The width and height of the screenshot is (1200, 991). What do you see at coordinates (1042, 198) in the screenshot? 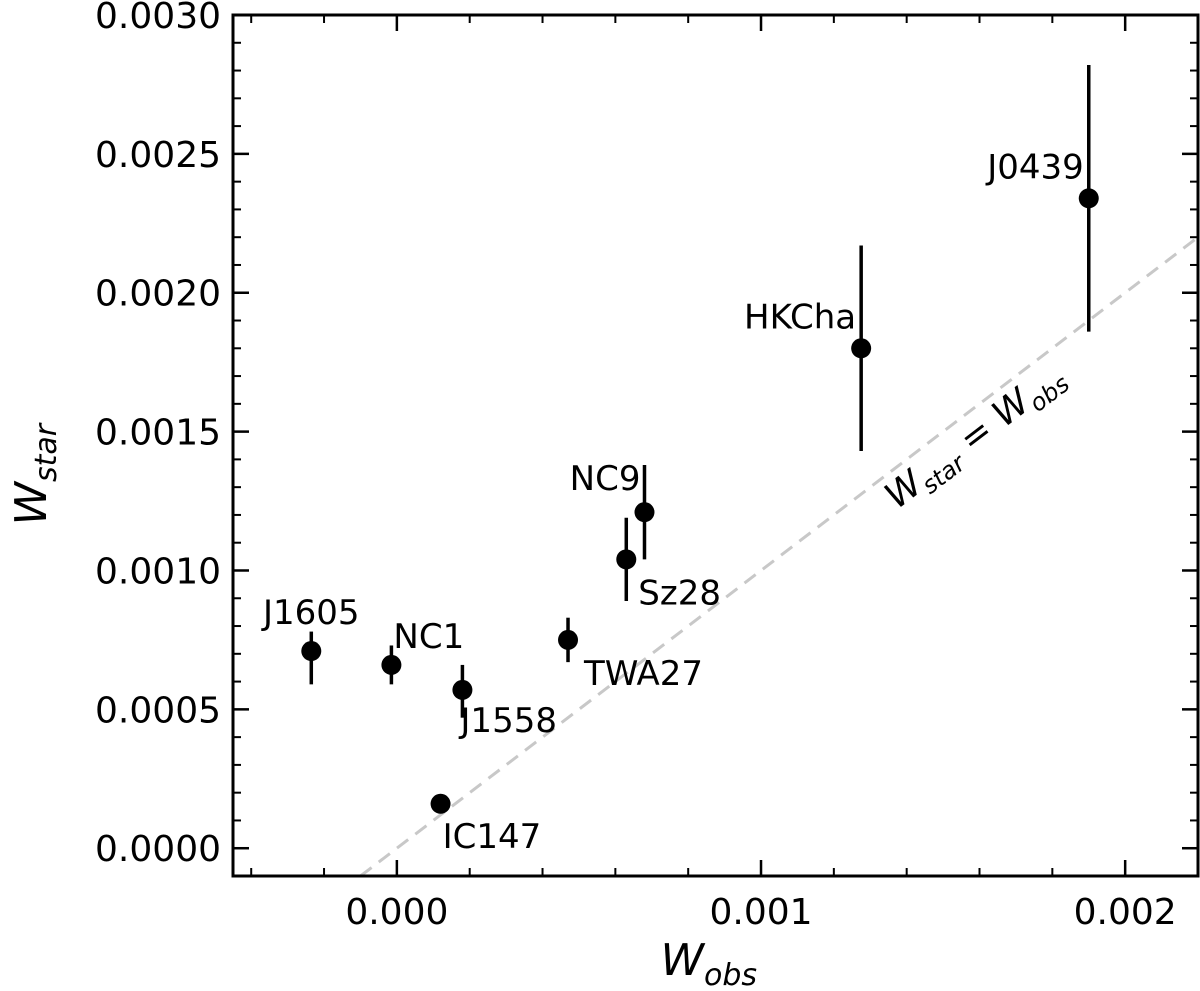
I see `data-point-j0439: J0439` at bounding box center [1042, 198].